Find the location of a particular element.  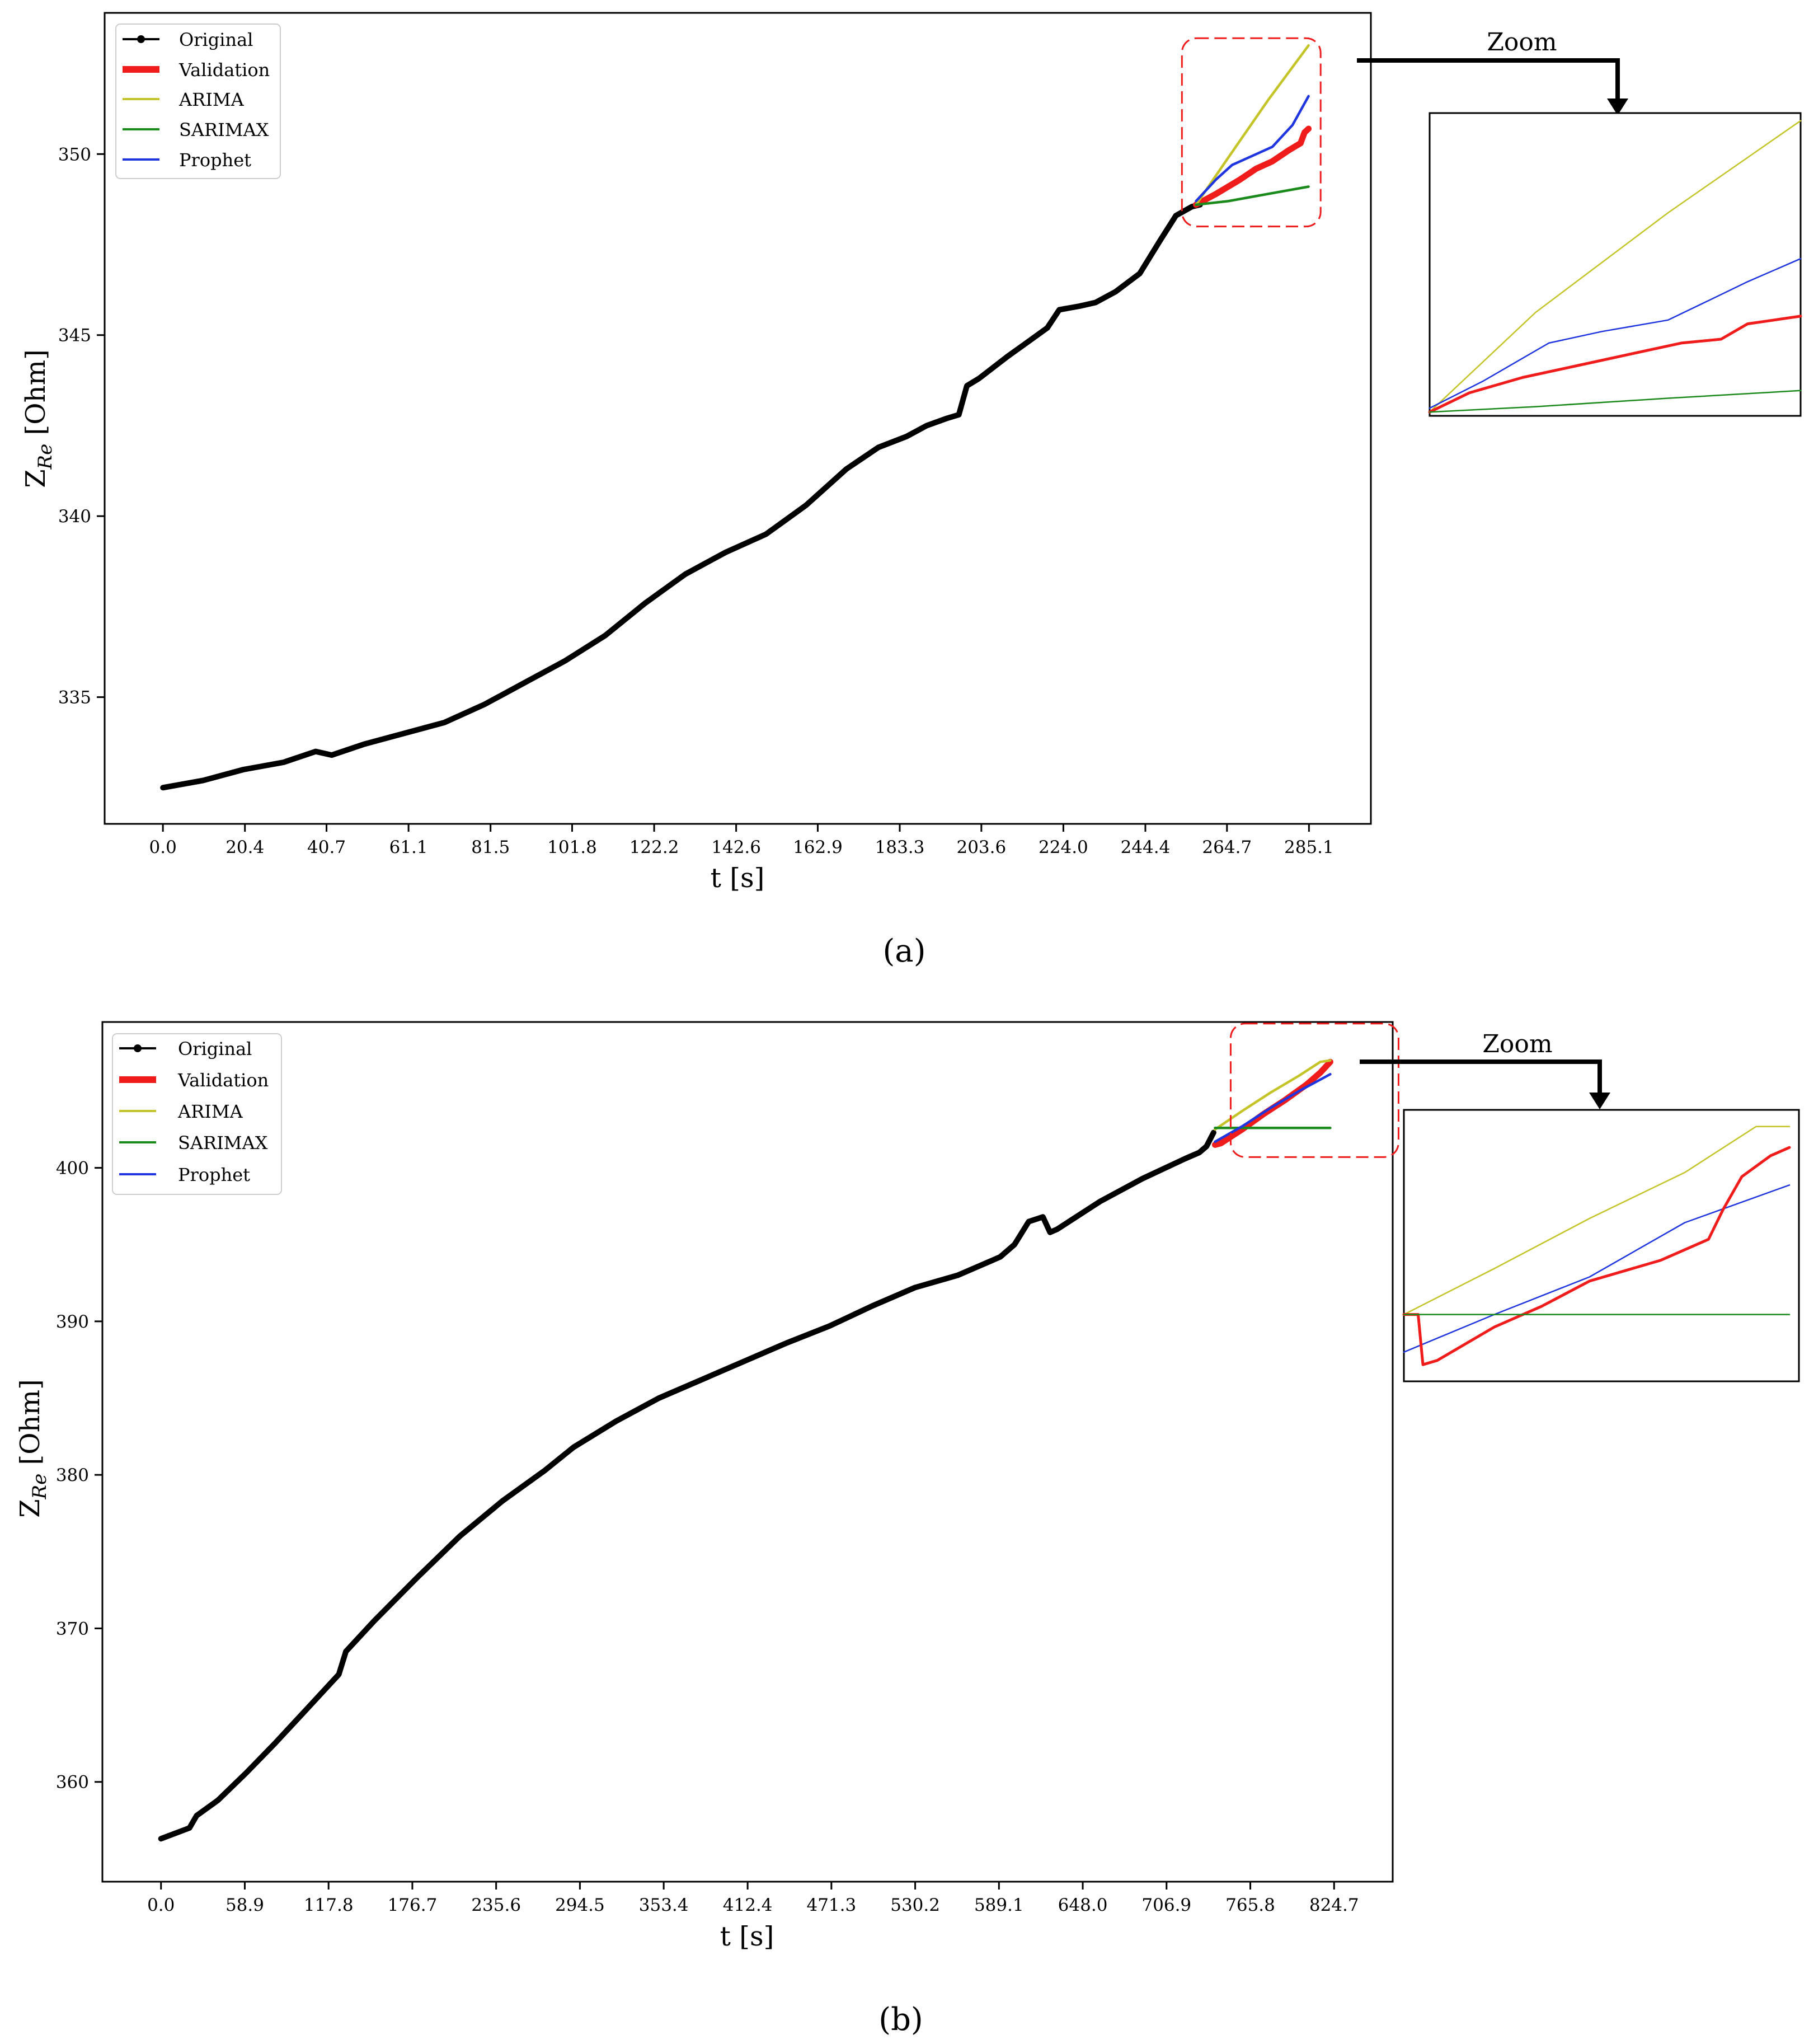

x-tick-label: 353.4 is located at coordinates (664, 1905).